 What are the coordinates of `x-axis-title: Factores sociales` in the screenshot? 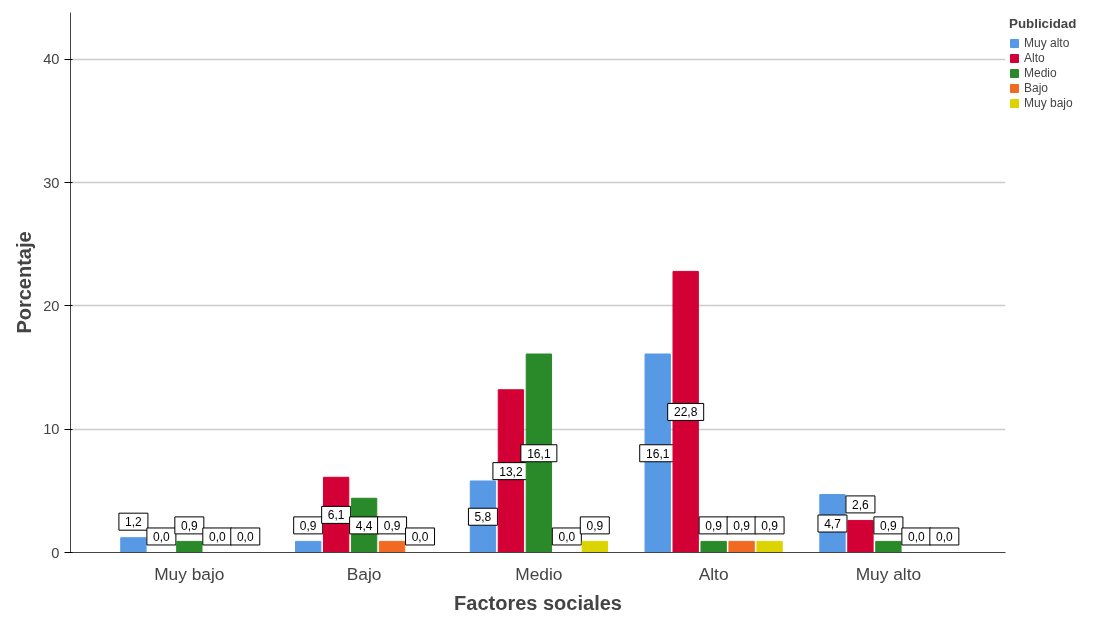 It's located at (538, 602).